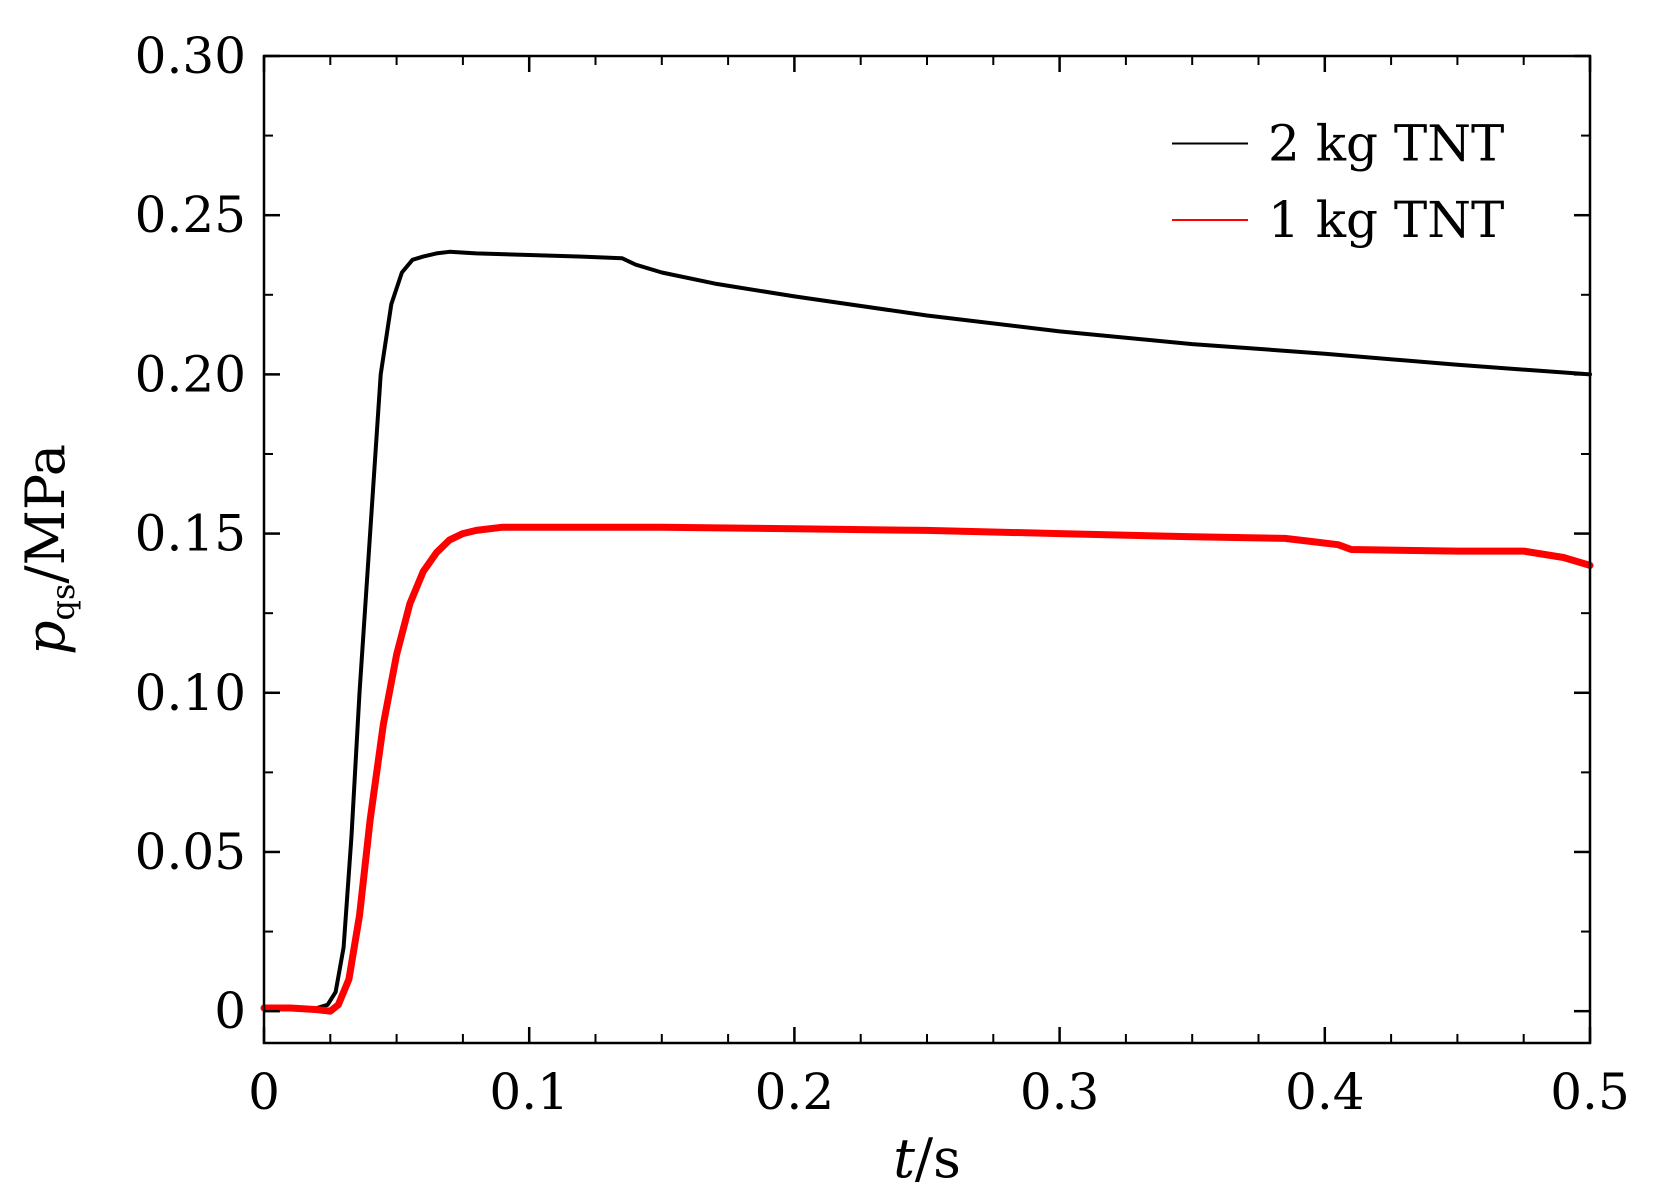 This screenshot has width=1653, height=1189. Describe the element at coordinates (190, 852) in the screenshot. I see `y-tick-label: 0.05` at that location.